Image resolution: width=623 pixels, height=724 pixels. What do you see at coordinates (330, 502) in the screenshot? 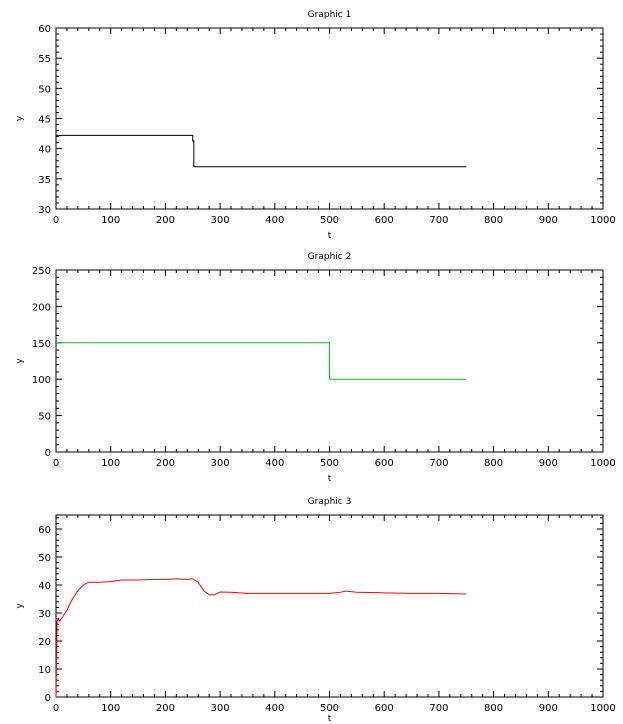
I see `chart-title: Graphic 3` at bounding box center [330, 502].